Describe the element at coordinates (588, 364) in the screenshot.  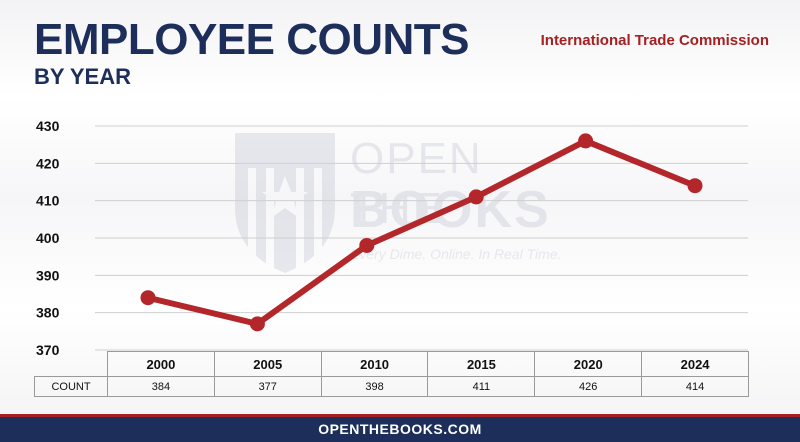
I see `x-tick-label: 2020` at that location.